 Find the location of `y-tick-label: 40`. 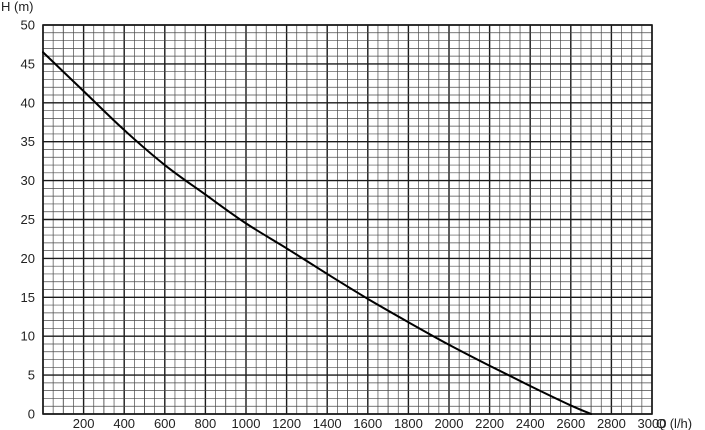

y-tick-label: 40 is located at coordinates (28, 102).